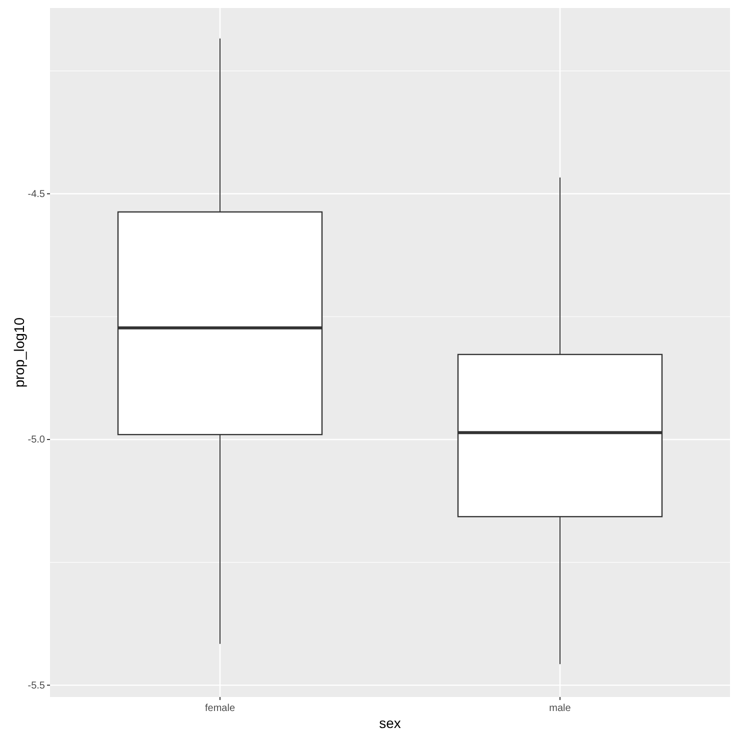 This screenshot has width=740, height=740. I want to click on y-tick-label: -4.5, so click(37, 194).